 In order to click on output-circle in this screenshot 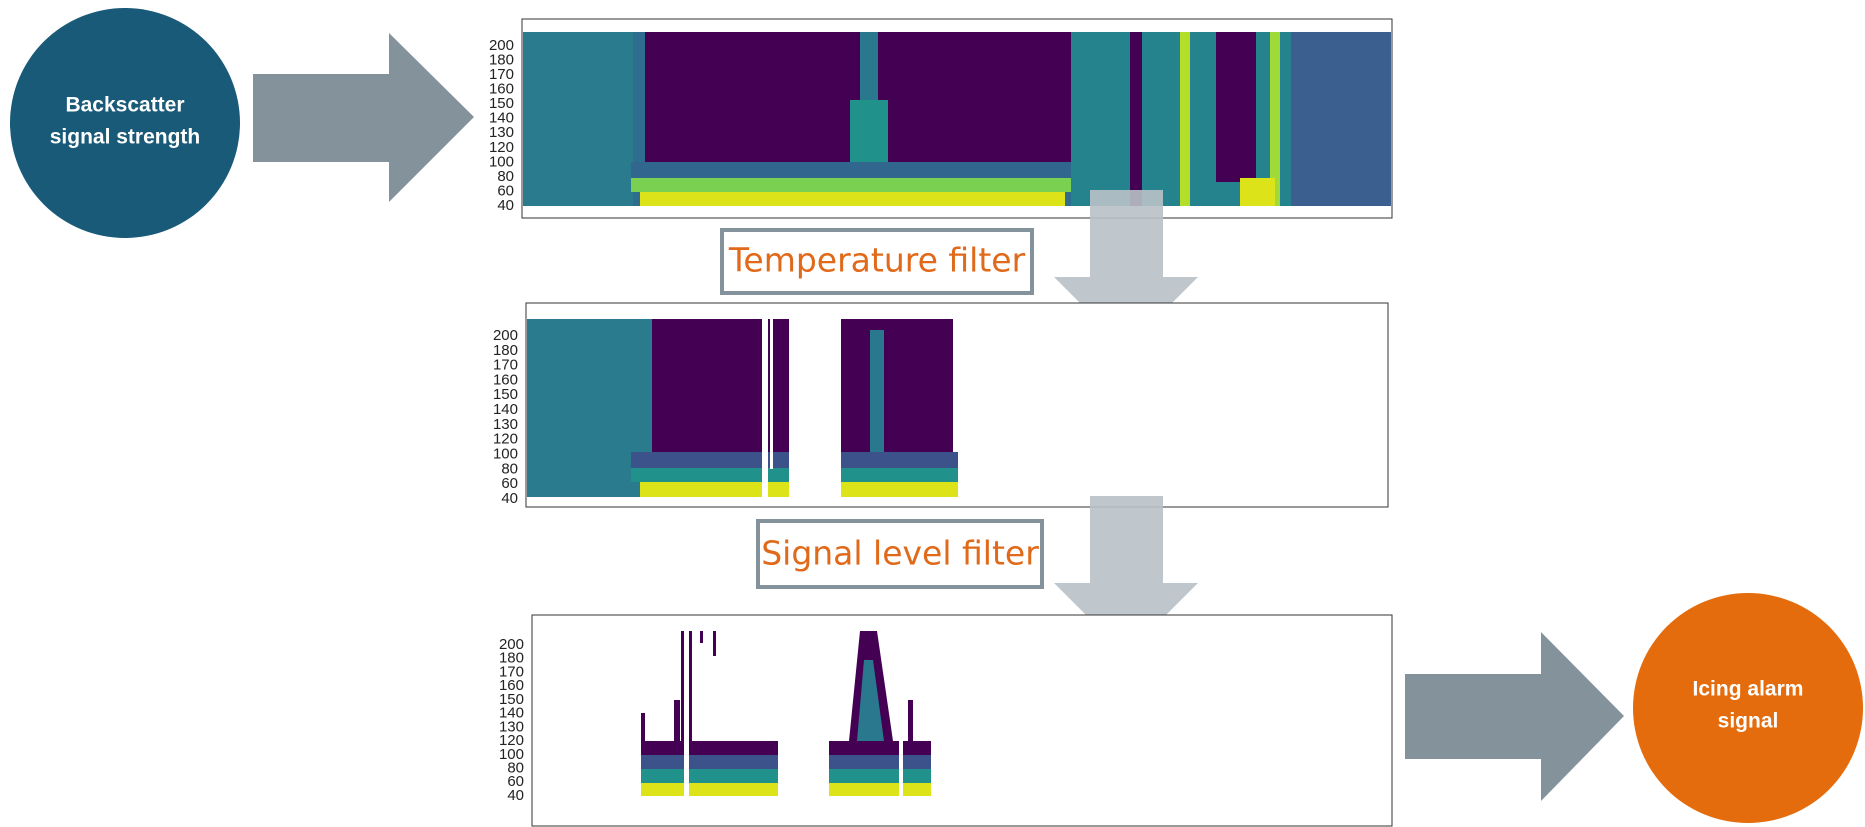, I will do `click(1748, 708)`.